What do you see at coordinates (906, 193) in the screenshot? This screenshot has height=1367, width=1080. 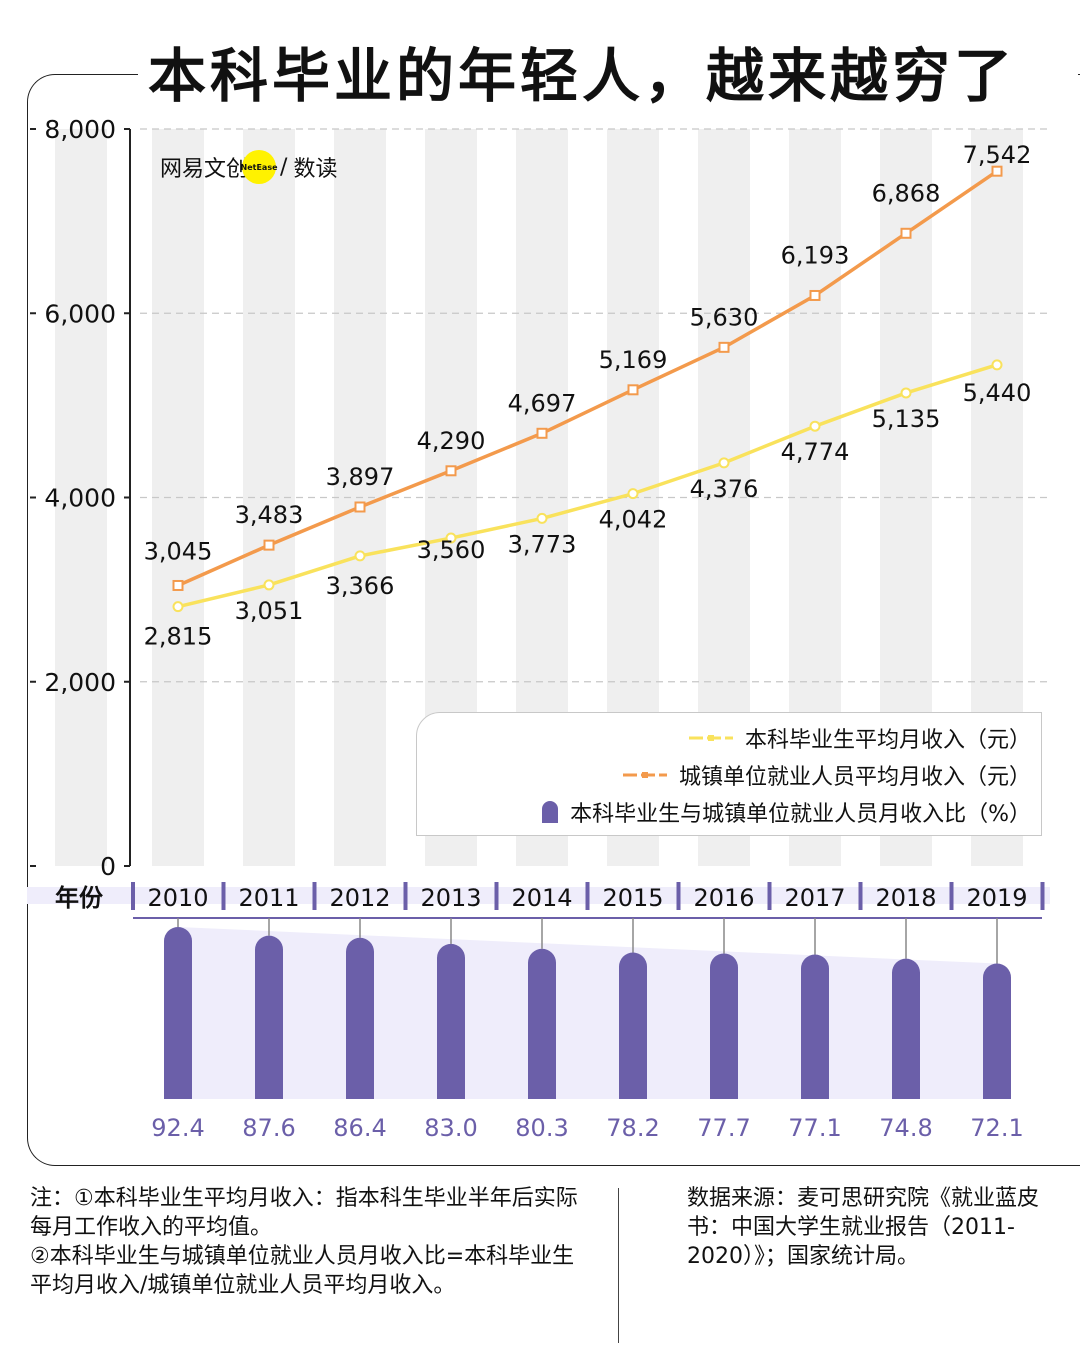 I see `urban-data-label: 6,868` at bounding box center [906, 193].